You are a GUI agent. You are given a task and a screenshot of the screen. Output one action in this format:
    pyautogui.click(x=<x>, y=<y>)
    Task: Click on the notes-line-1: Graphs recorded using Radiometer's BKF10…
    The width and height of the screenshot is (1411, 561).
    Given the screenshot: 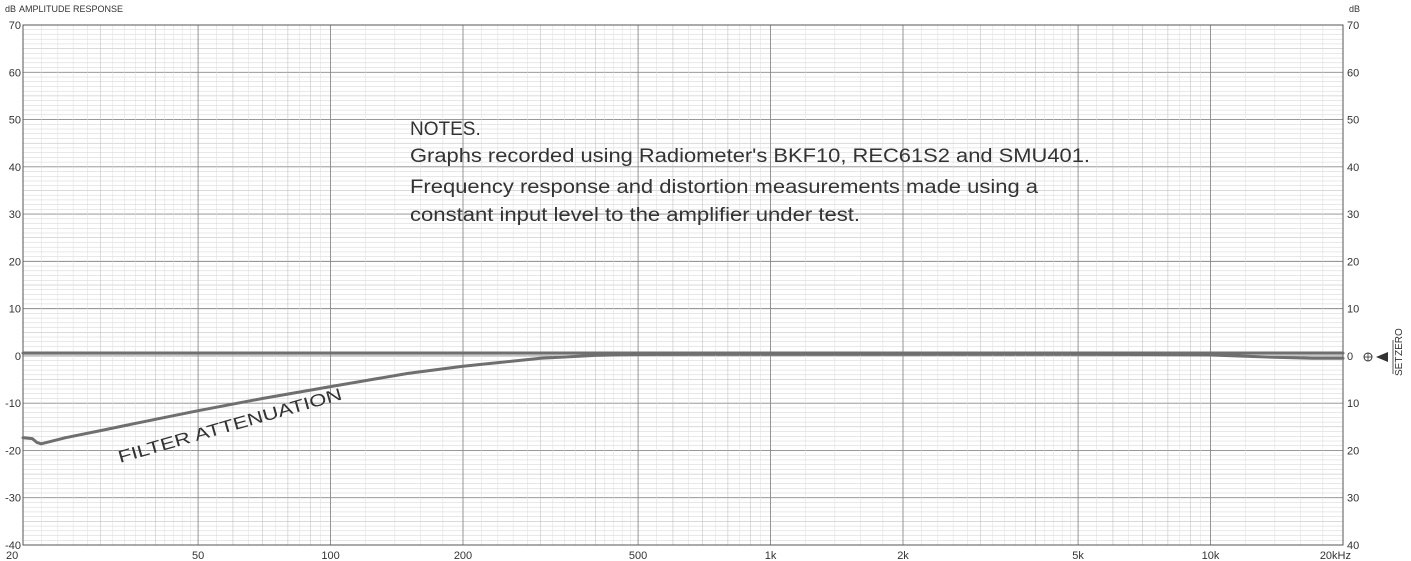 What is the action you would take?
    pyautogui.click(x=750, y=156)
    